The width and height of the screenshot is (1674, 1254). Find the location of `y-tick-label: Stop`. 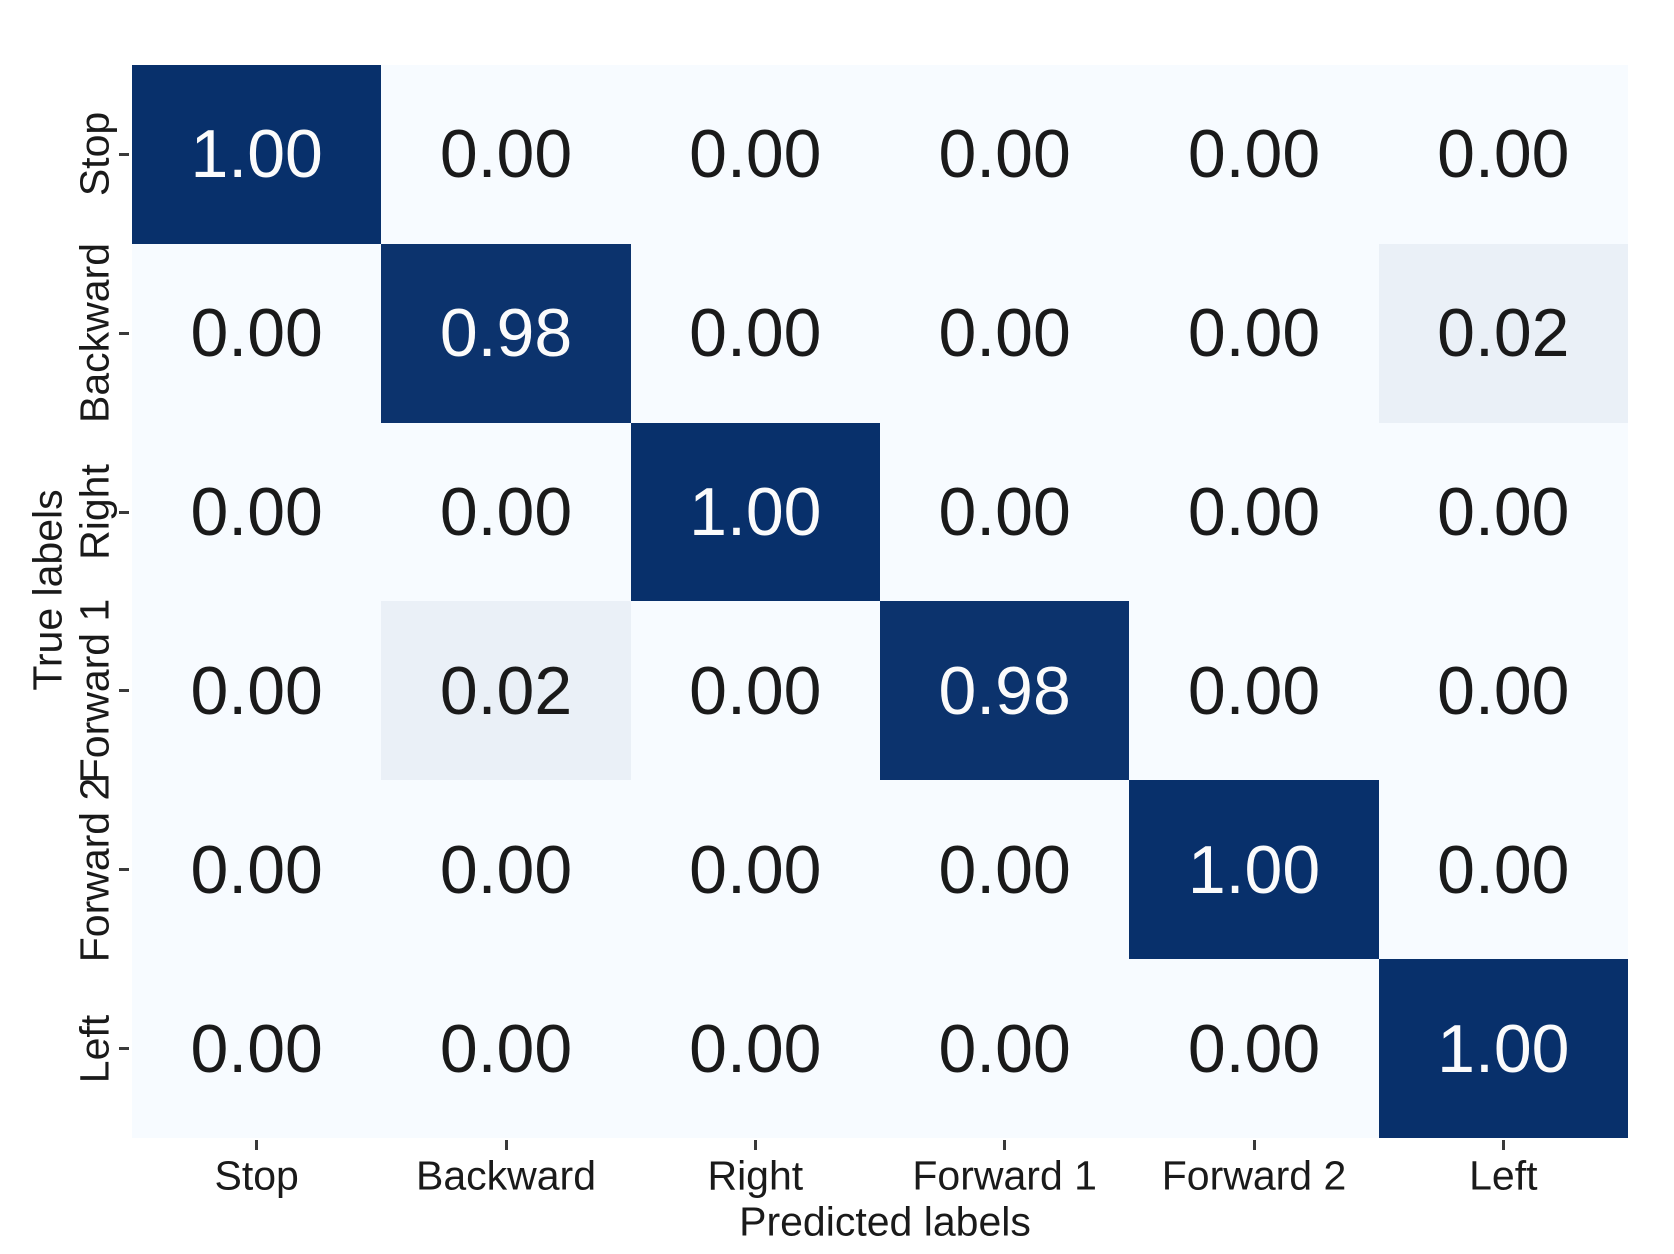

y-tick-label: Stop is located at coordinates (94, 154).